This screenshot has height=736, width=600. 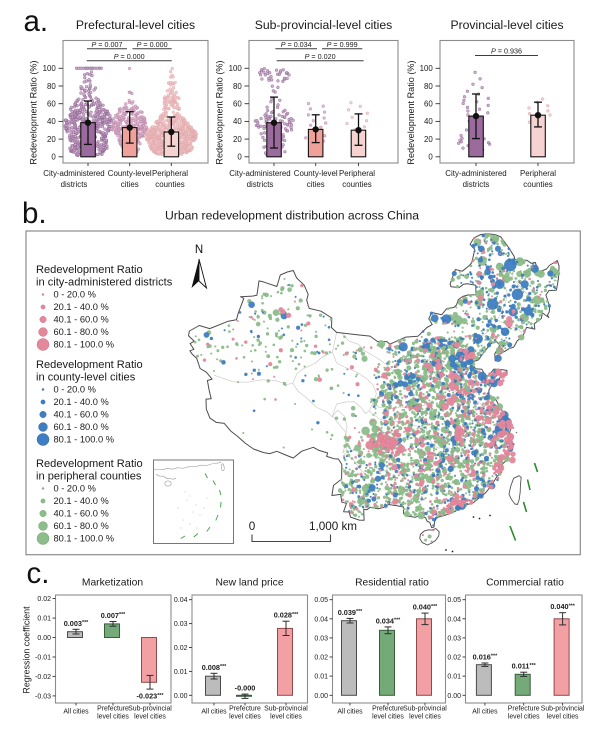 I want to click on svg-text: P = 0.007, so click(x=107, y=44).